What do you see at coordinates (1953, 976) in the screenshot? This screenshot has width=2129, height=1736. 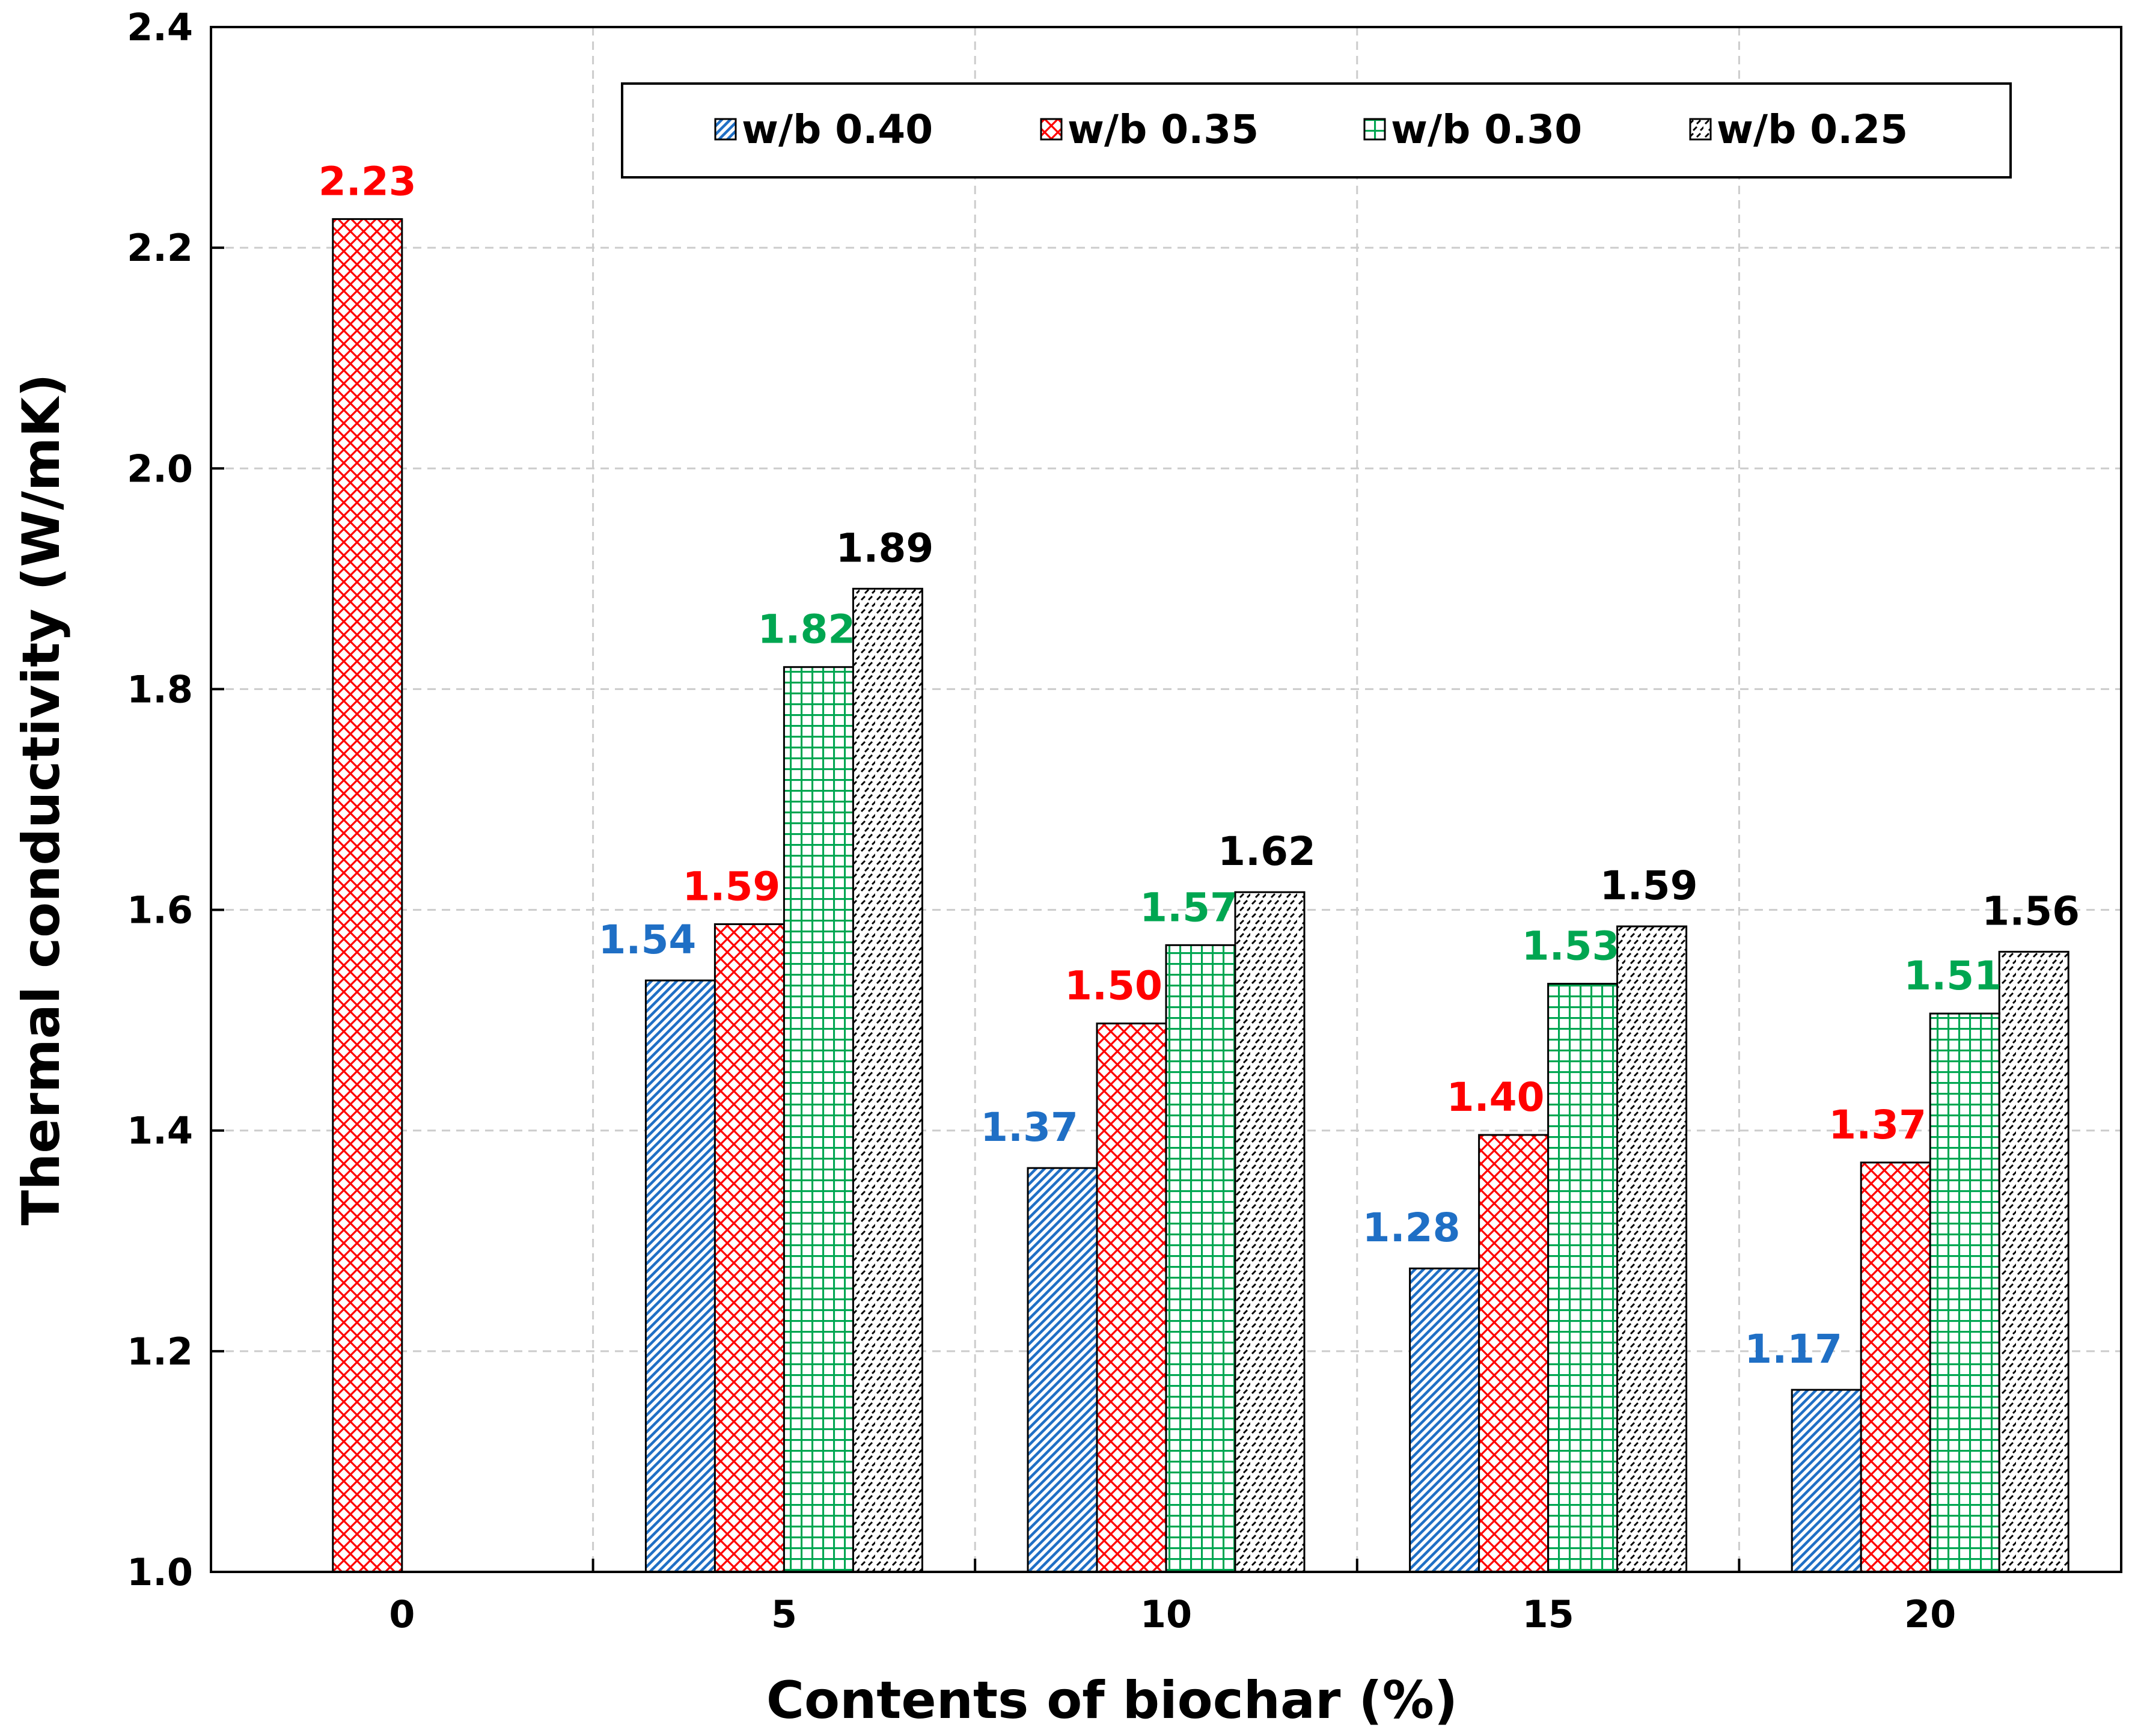 I see `data-label: 1.51` at bounding box center [1953, 976].